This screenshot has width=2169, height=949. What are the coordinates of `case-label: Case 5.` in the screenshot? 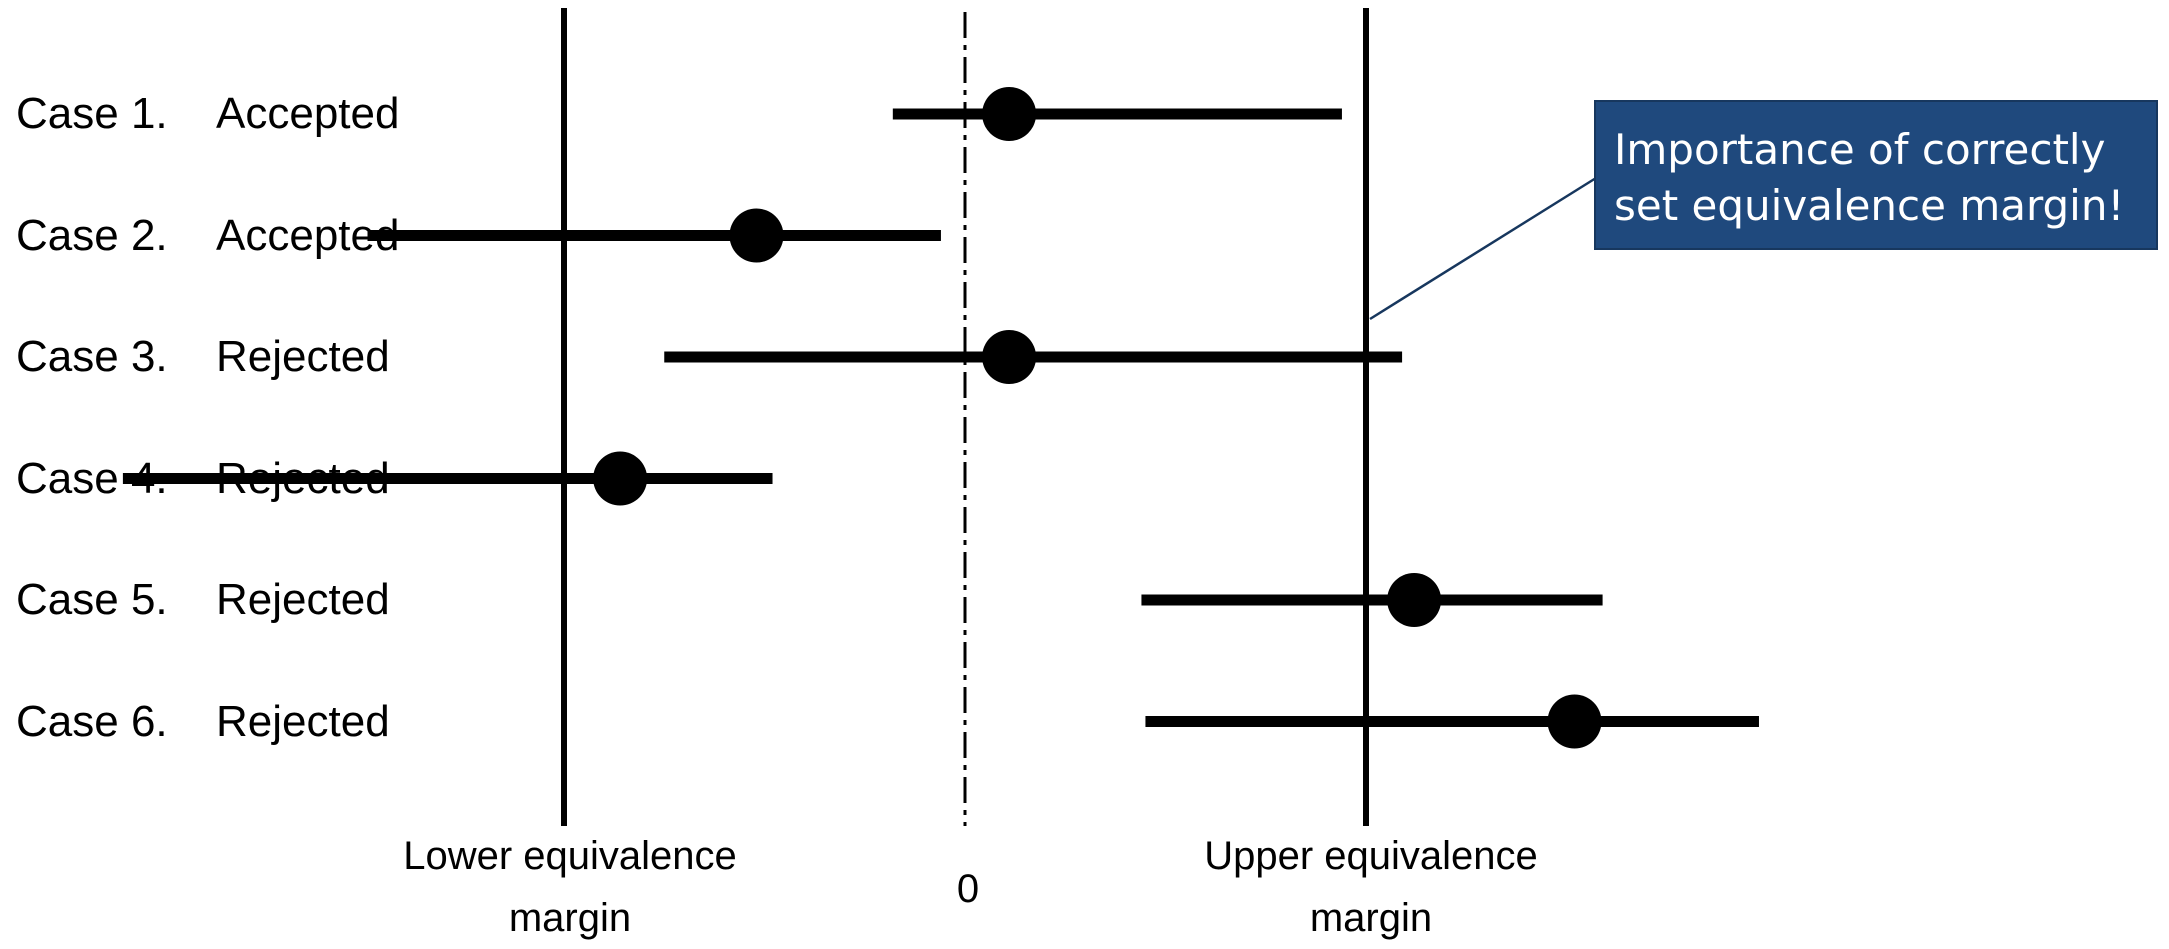 It's located at (92, 599).